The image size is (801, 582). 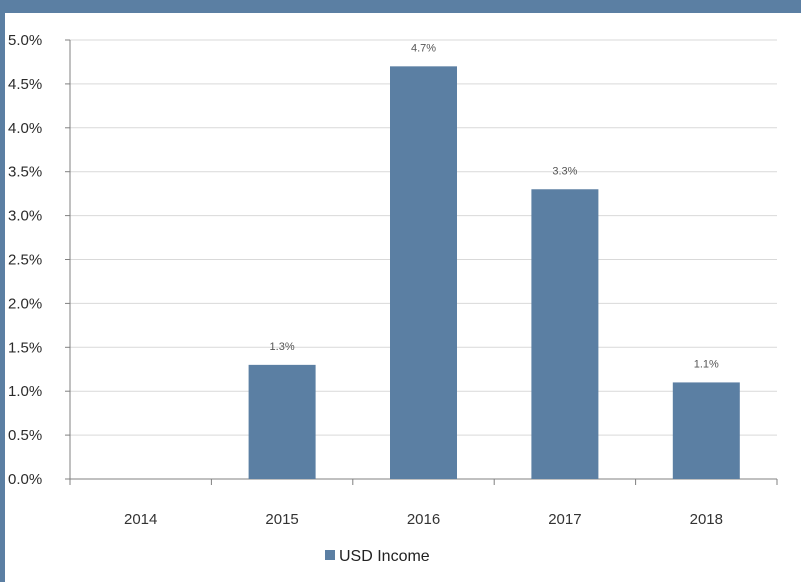 I want to click on x-tick-label: 2016, so click(x=423, y=519).